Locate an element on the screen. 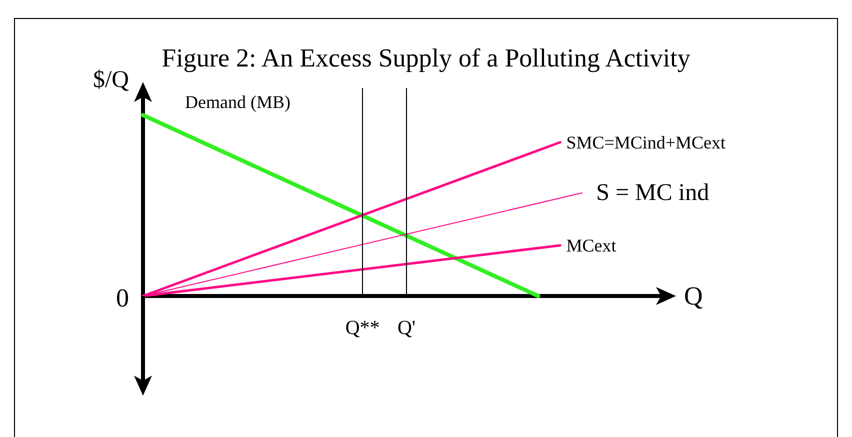 The height and width of the screenshot is (437, 852). x-axis-title: Q is located at coordinates (693, 296).